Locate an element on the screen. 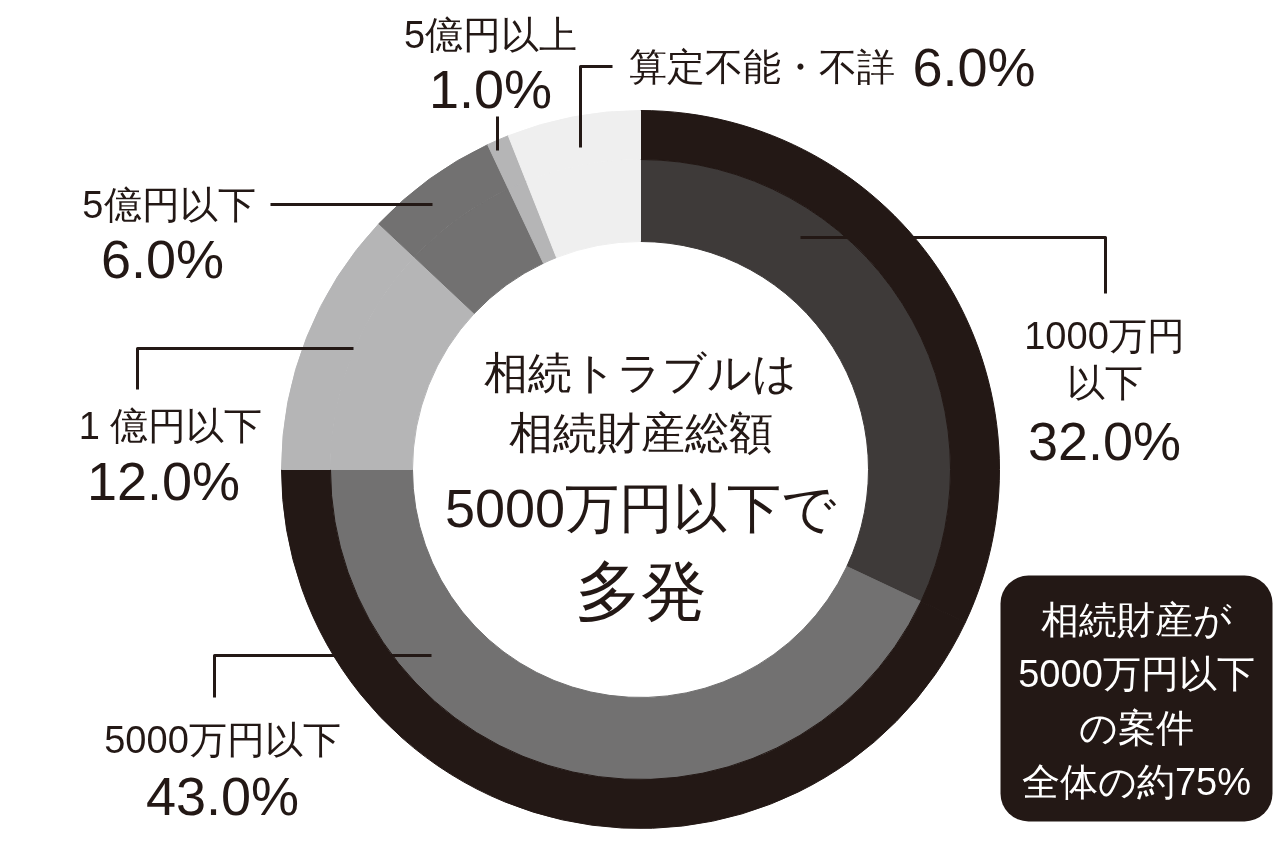 This screenshot has height=854, width=1280. slice-label: 5億円以上 is located at coordinates (490, 34).